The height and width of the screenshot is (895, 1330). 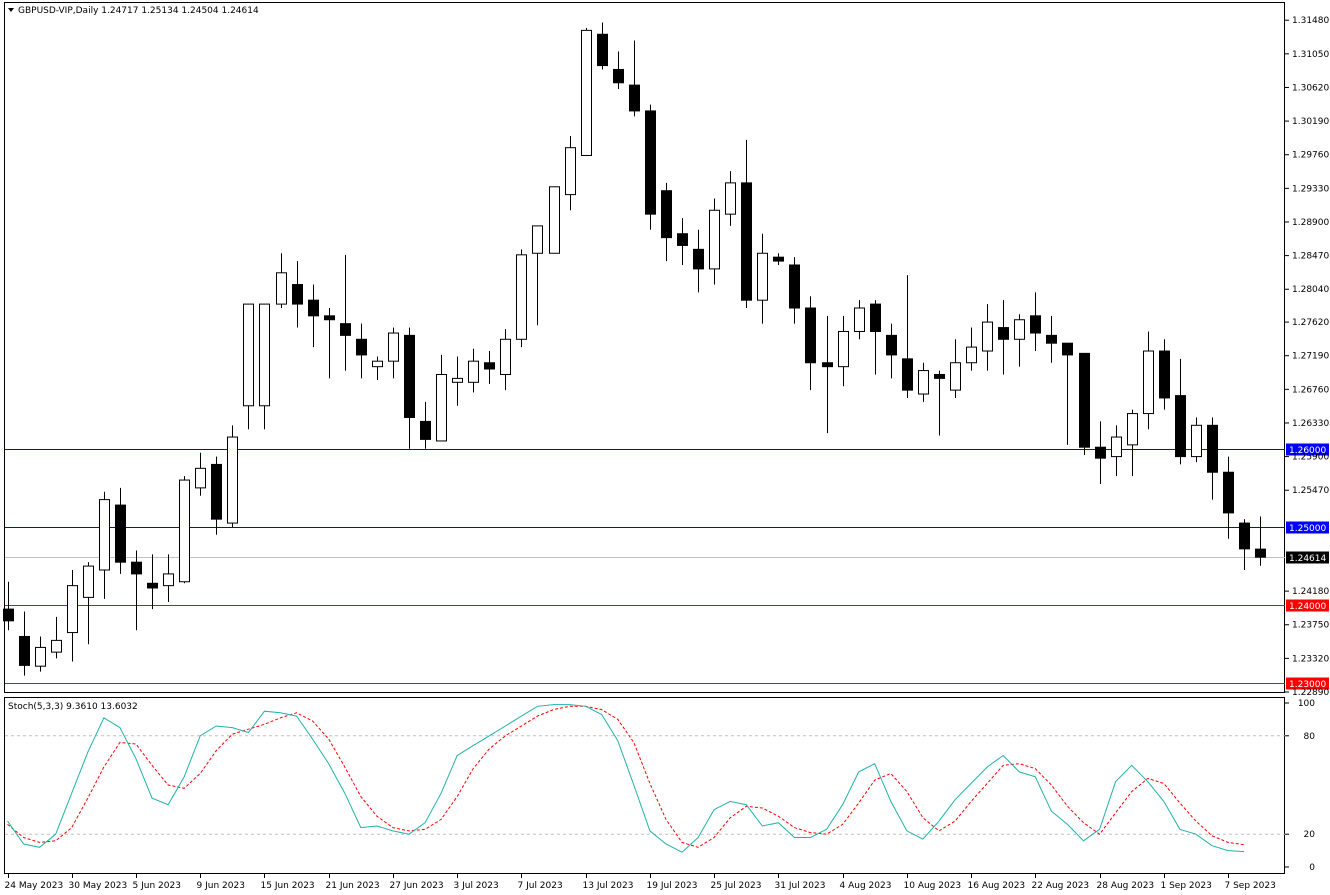 I want to click on level-tag-1.24000, so click(x=1307, y=605).